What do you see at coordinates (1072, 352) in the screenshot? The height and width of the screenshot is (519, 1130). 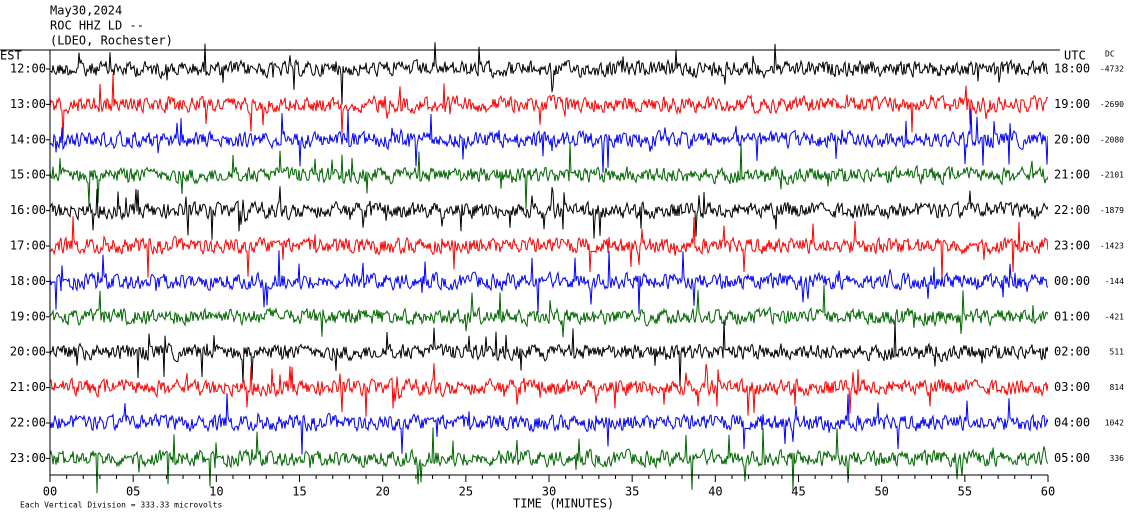 I see `utc-label: 02:00` at bounding box center [1072, 352].